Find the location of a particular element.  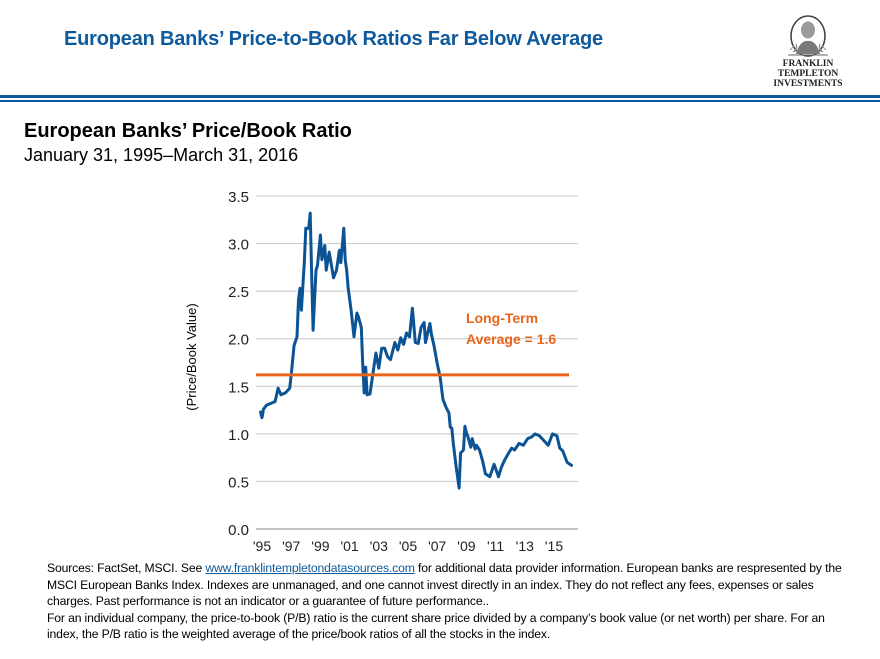

y-tick-label: 3.0 is located at coordinates (238, 245).